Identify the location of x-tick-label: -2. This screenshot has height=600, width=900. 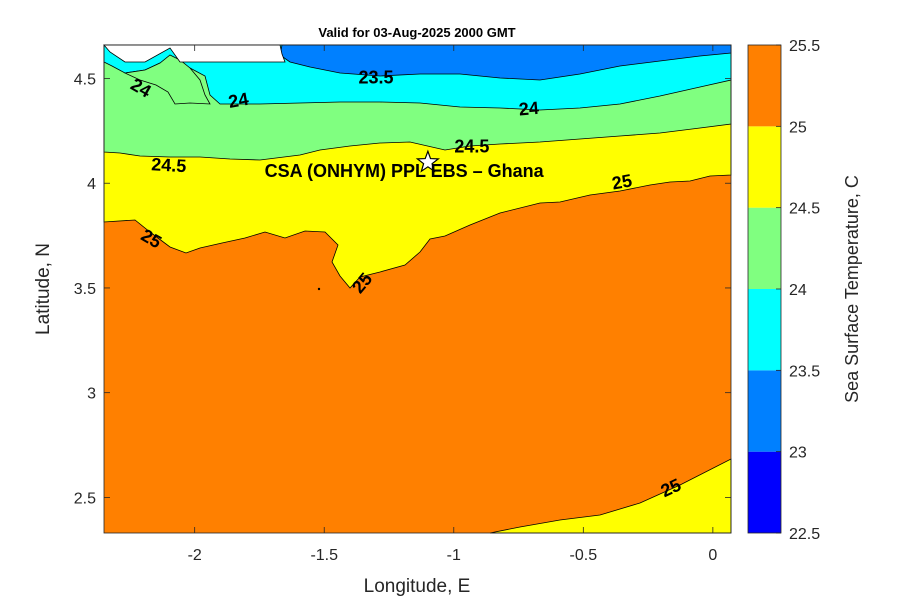
(195, 555).